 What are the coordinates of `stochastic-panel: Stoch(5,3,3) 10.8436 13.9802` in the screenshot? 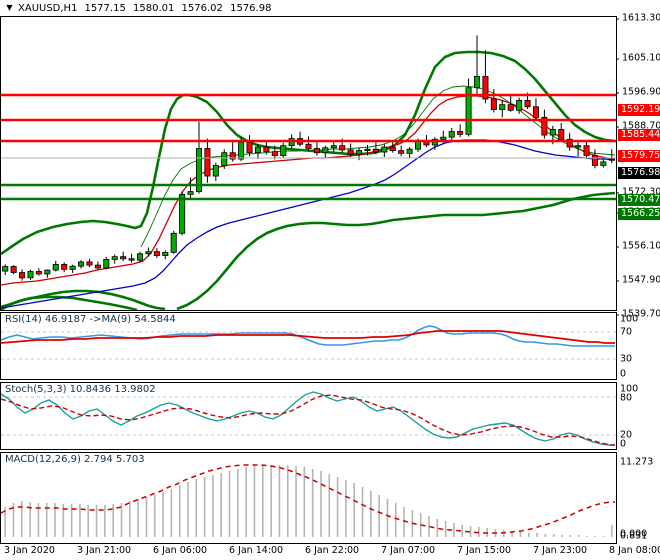 It's located at (308, 416).